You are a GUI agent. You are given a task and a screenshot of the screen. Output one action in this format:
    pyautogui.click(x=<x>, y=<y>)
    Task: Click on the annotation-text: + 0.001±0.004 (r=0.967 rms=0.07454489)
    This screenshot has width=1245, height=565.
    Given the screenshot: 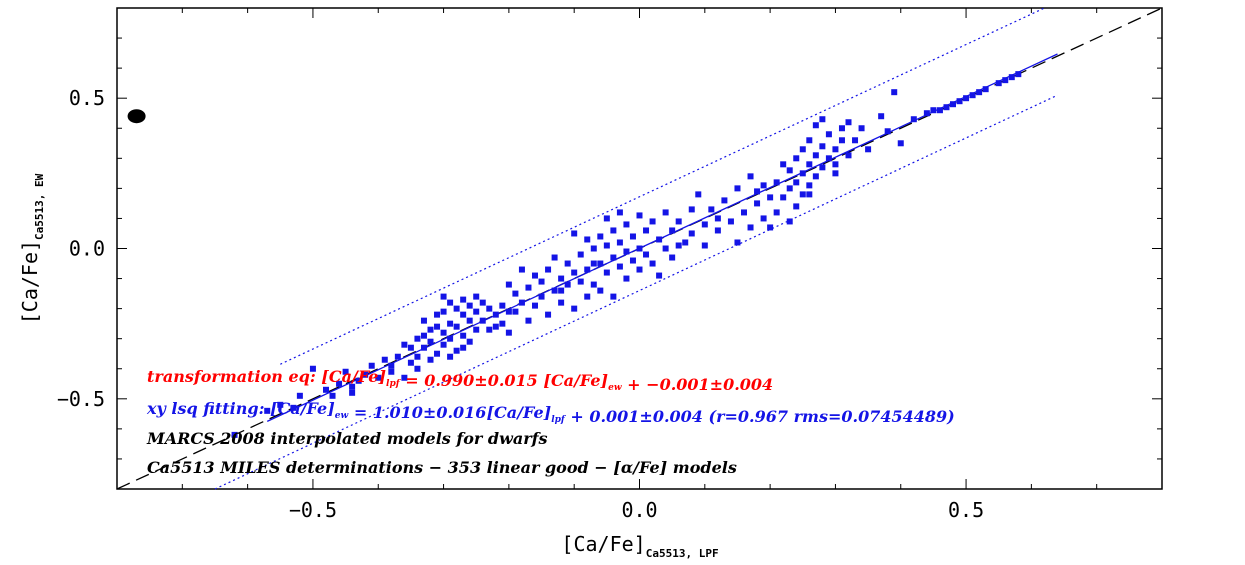 What is the action you would take?
    pyautogui.click(x=760, y=416)
    